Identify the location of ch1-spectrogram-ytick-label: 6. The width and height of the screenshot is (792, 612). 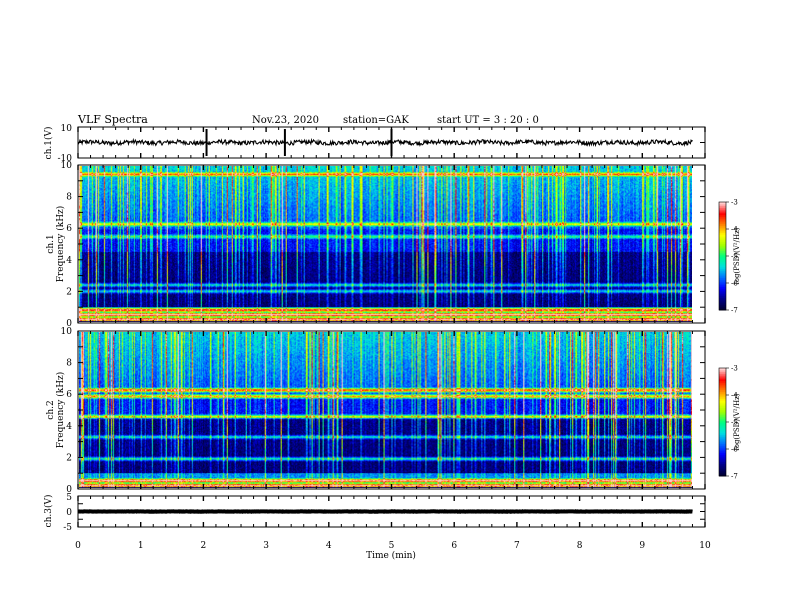
(69, 229).